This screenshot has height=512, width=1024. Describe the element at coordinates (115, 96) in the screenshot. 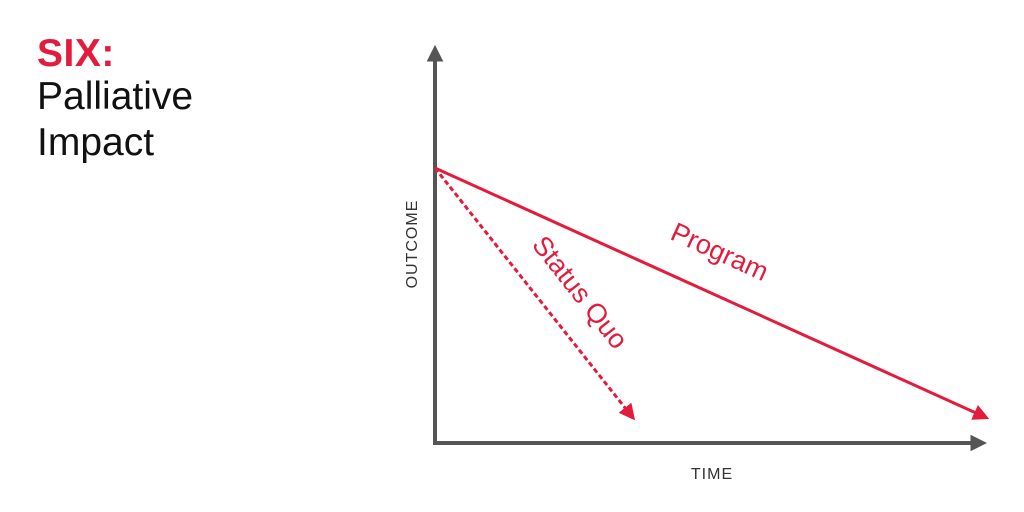

I see `heading-line-1: Palliative` at that location.